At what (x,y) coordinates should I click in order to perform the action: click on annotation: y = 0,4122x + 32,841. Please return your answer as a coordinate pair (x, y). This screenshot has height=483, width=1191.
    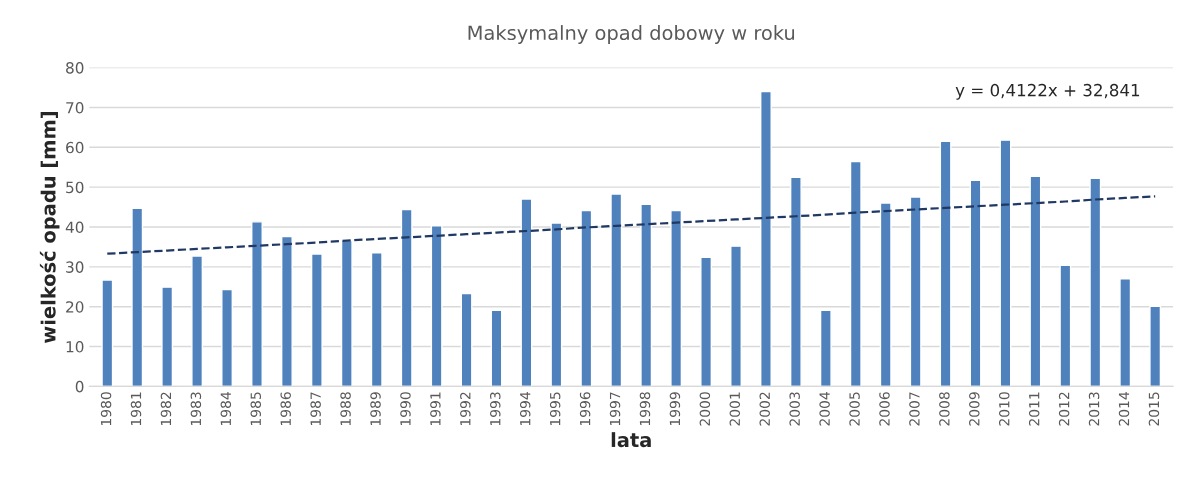
    Looking at the image, I should click on (1047, 91).